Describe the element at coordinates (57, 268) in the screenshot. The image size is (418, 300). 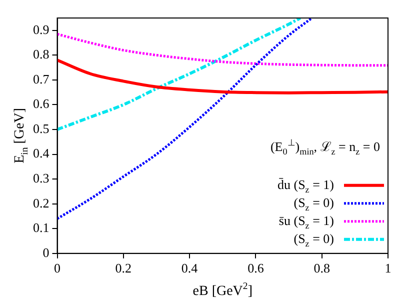
I see `x-tick-label: 0` at that location.